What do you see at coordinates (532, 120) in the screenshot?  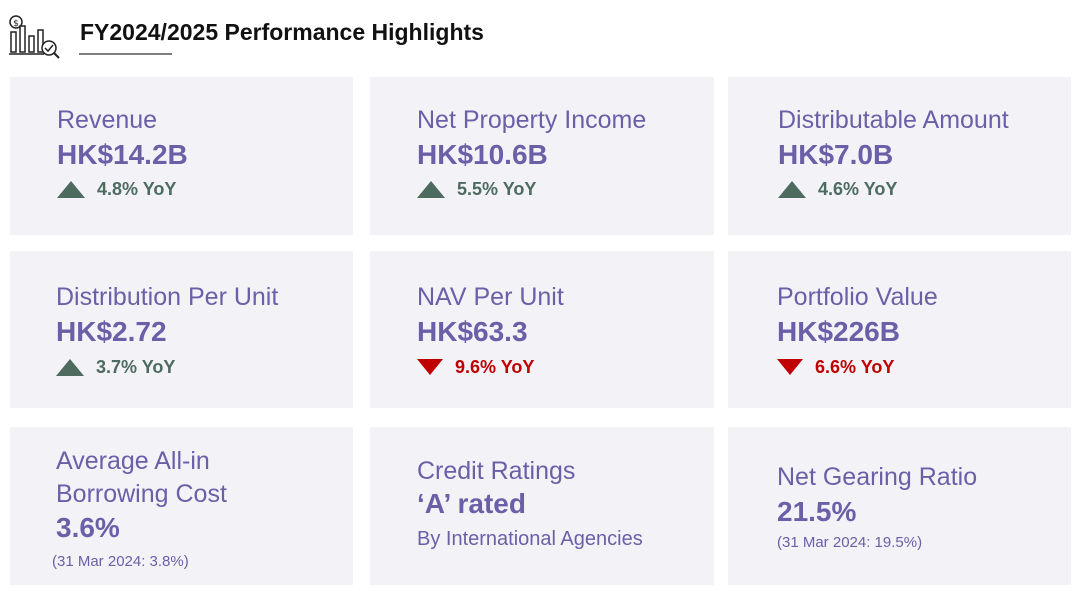 I see `card-label: Net Property Income` at bounding box center [532, 120].